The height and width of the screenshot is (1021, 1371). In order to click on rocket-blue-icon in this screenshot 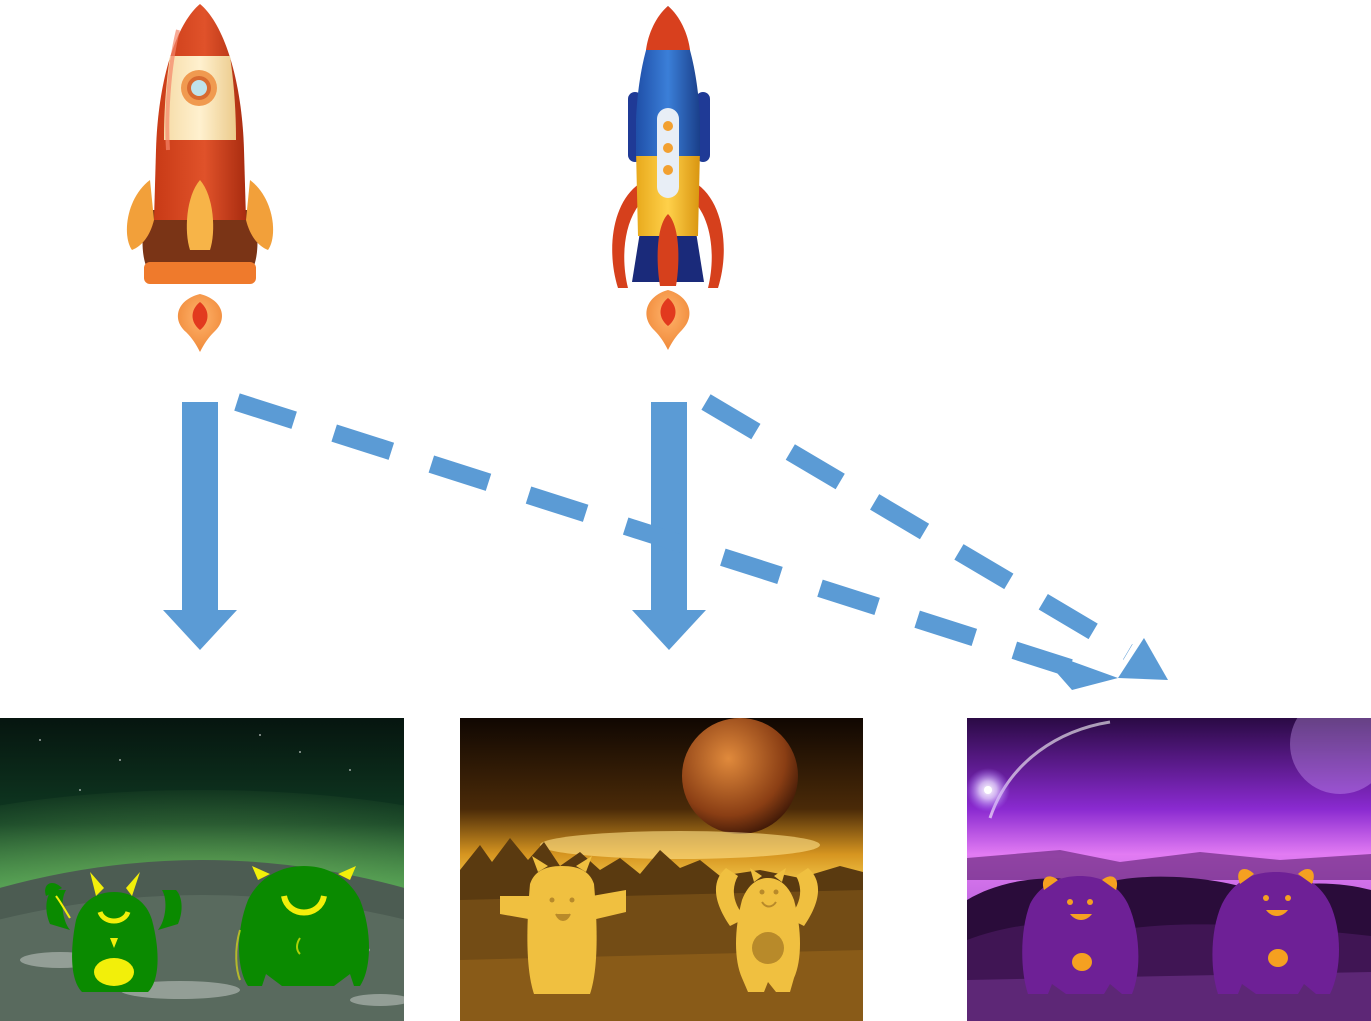, I will do `click(668, 178)`.